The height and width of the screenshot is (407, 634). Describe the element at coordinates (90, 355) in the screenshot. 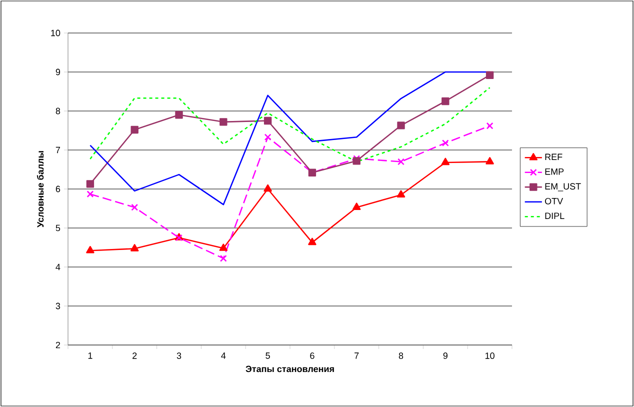

I see `x-tick-label: 1` at that location.